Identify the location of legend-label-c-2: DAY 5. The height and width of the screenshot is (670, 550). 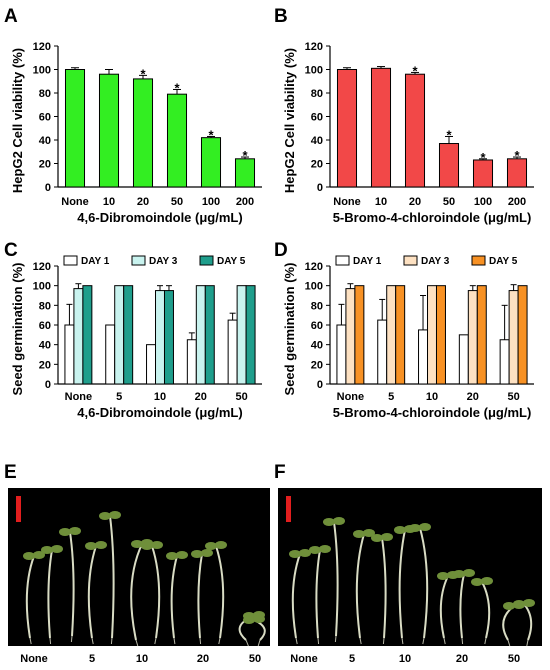
(231, 261).